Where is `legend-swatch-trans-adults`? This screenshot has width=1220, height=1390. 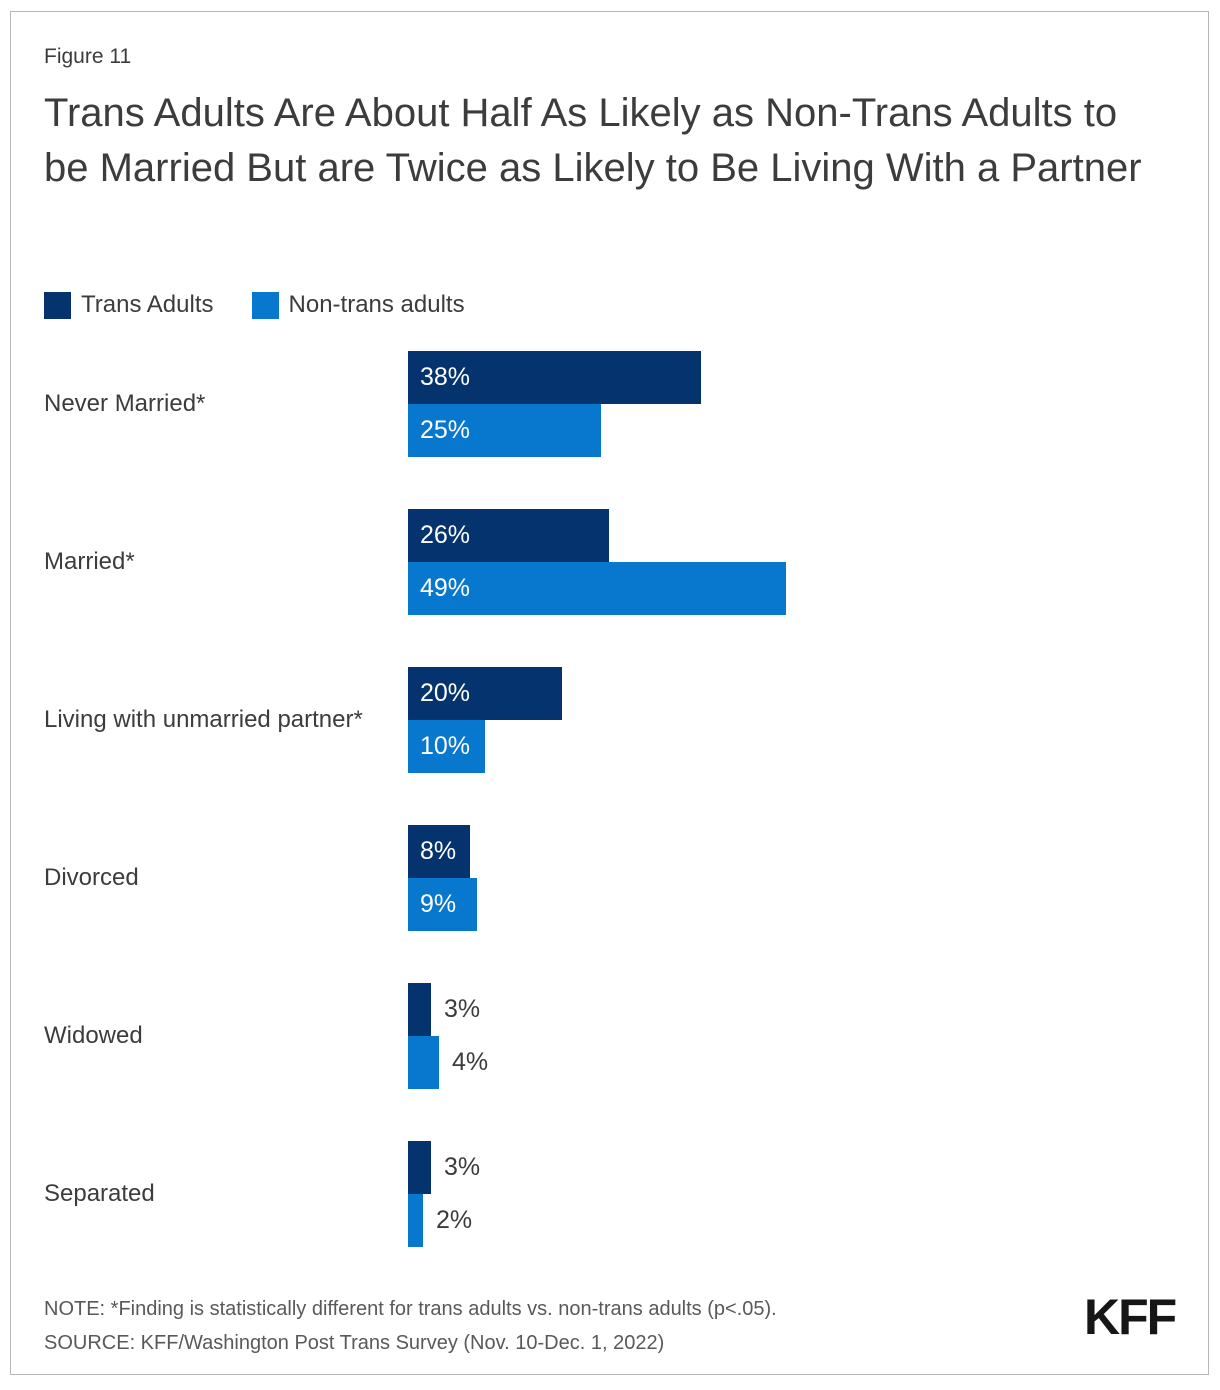
legend-swatch-trans-adults is located at coordinates (57, 305).